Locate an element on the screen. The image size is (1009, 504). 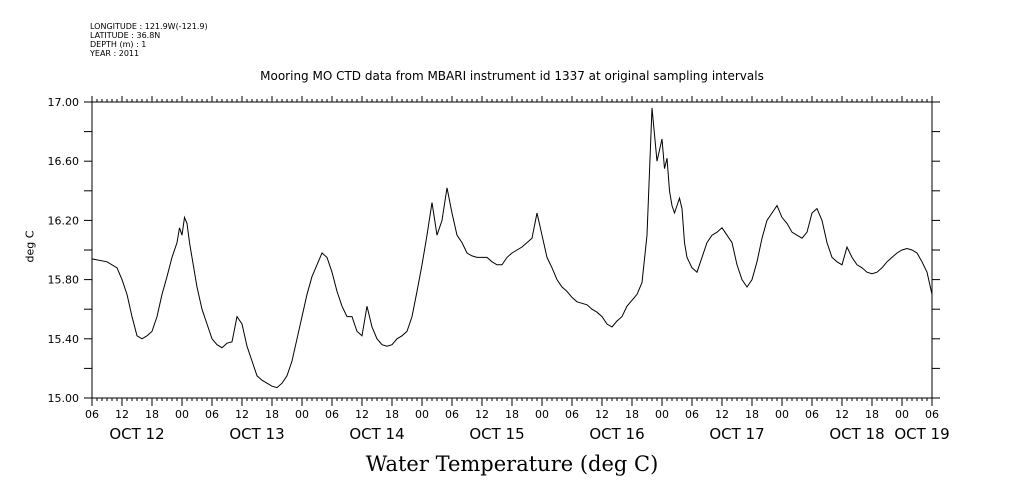
x-day-label: OCT 17 is located at coordinates (736, 434).